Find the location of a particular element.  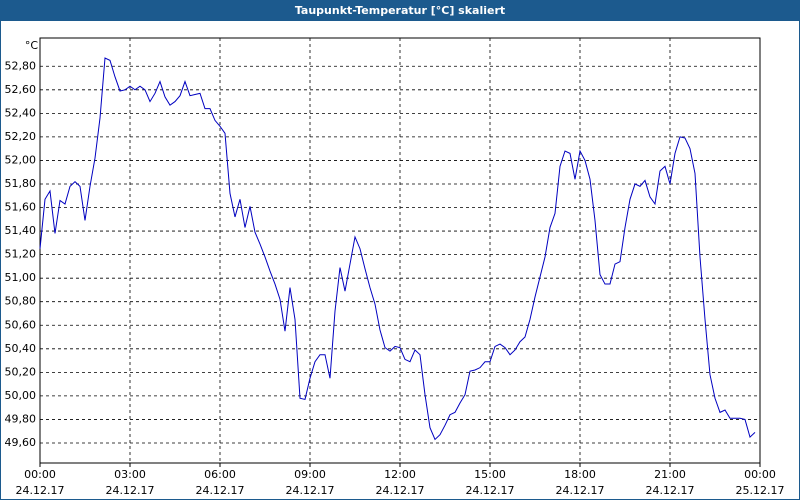

y-tick-label: 50,20 is located at coordinates (21, 371).